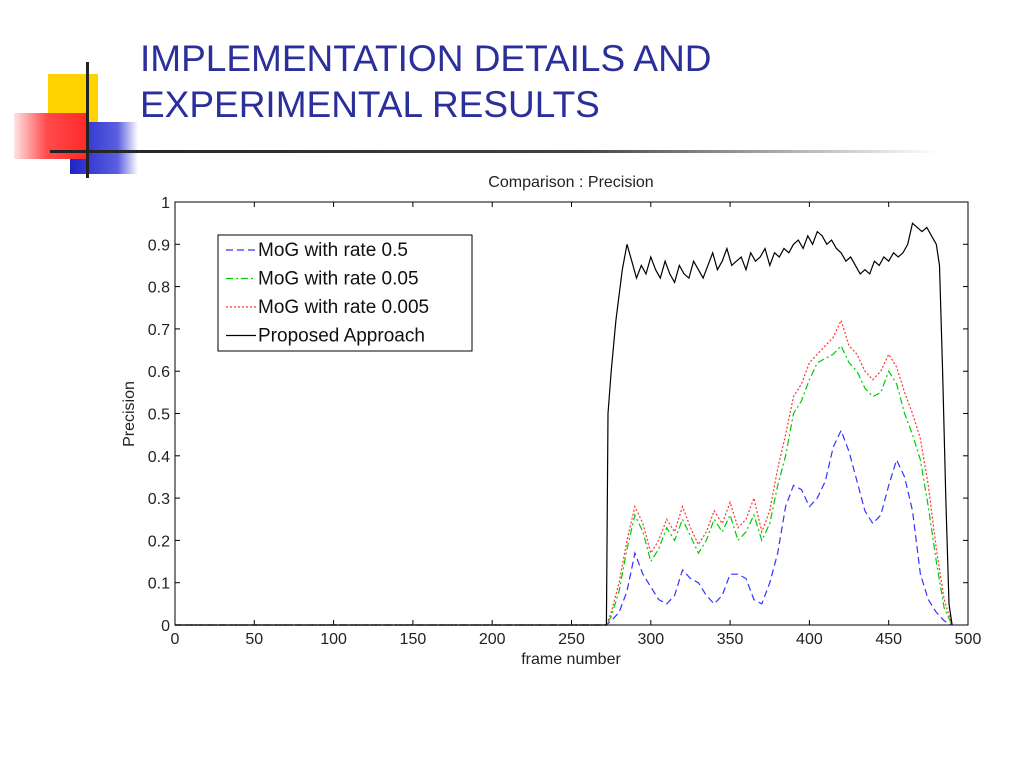 This screenshot has height=768, width=1024. I want to click on y-tick-label: 0, so click(165, 626).